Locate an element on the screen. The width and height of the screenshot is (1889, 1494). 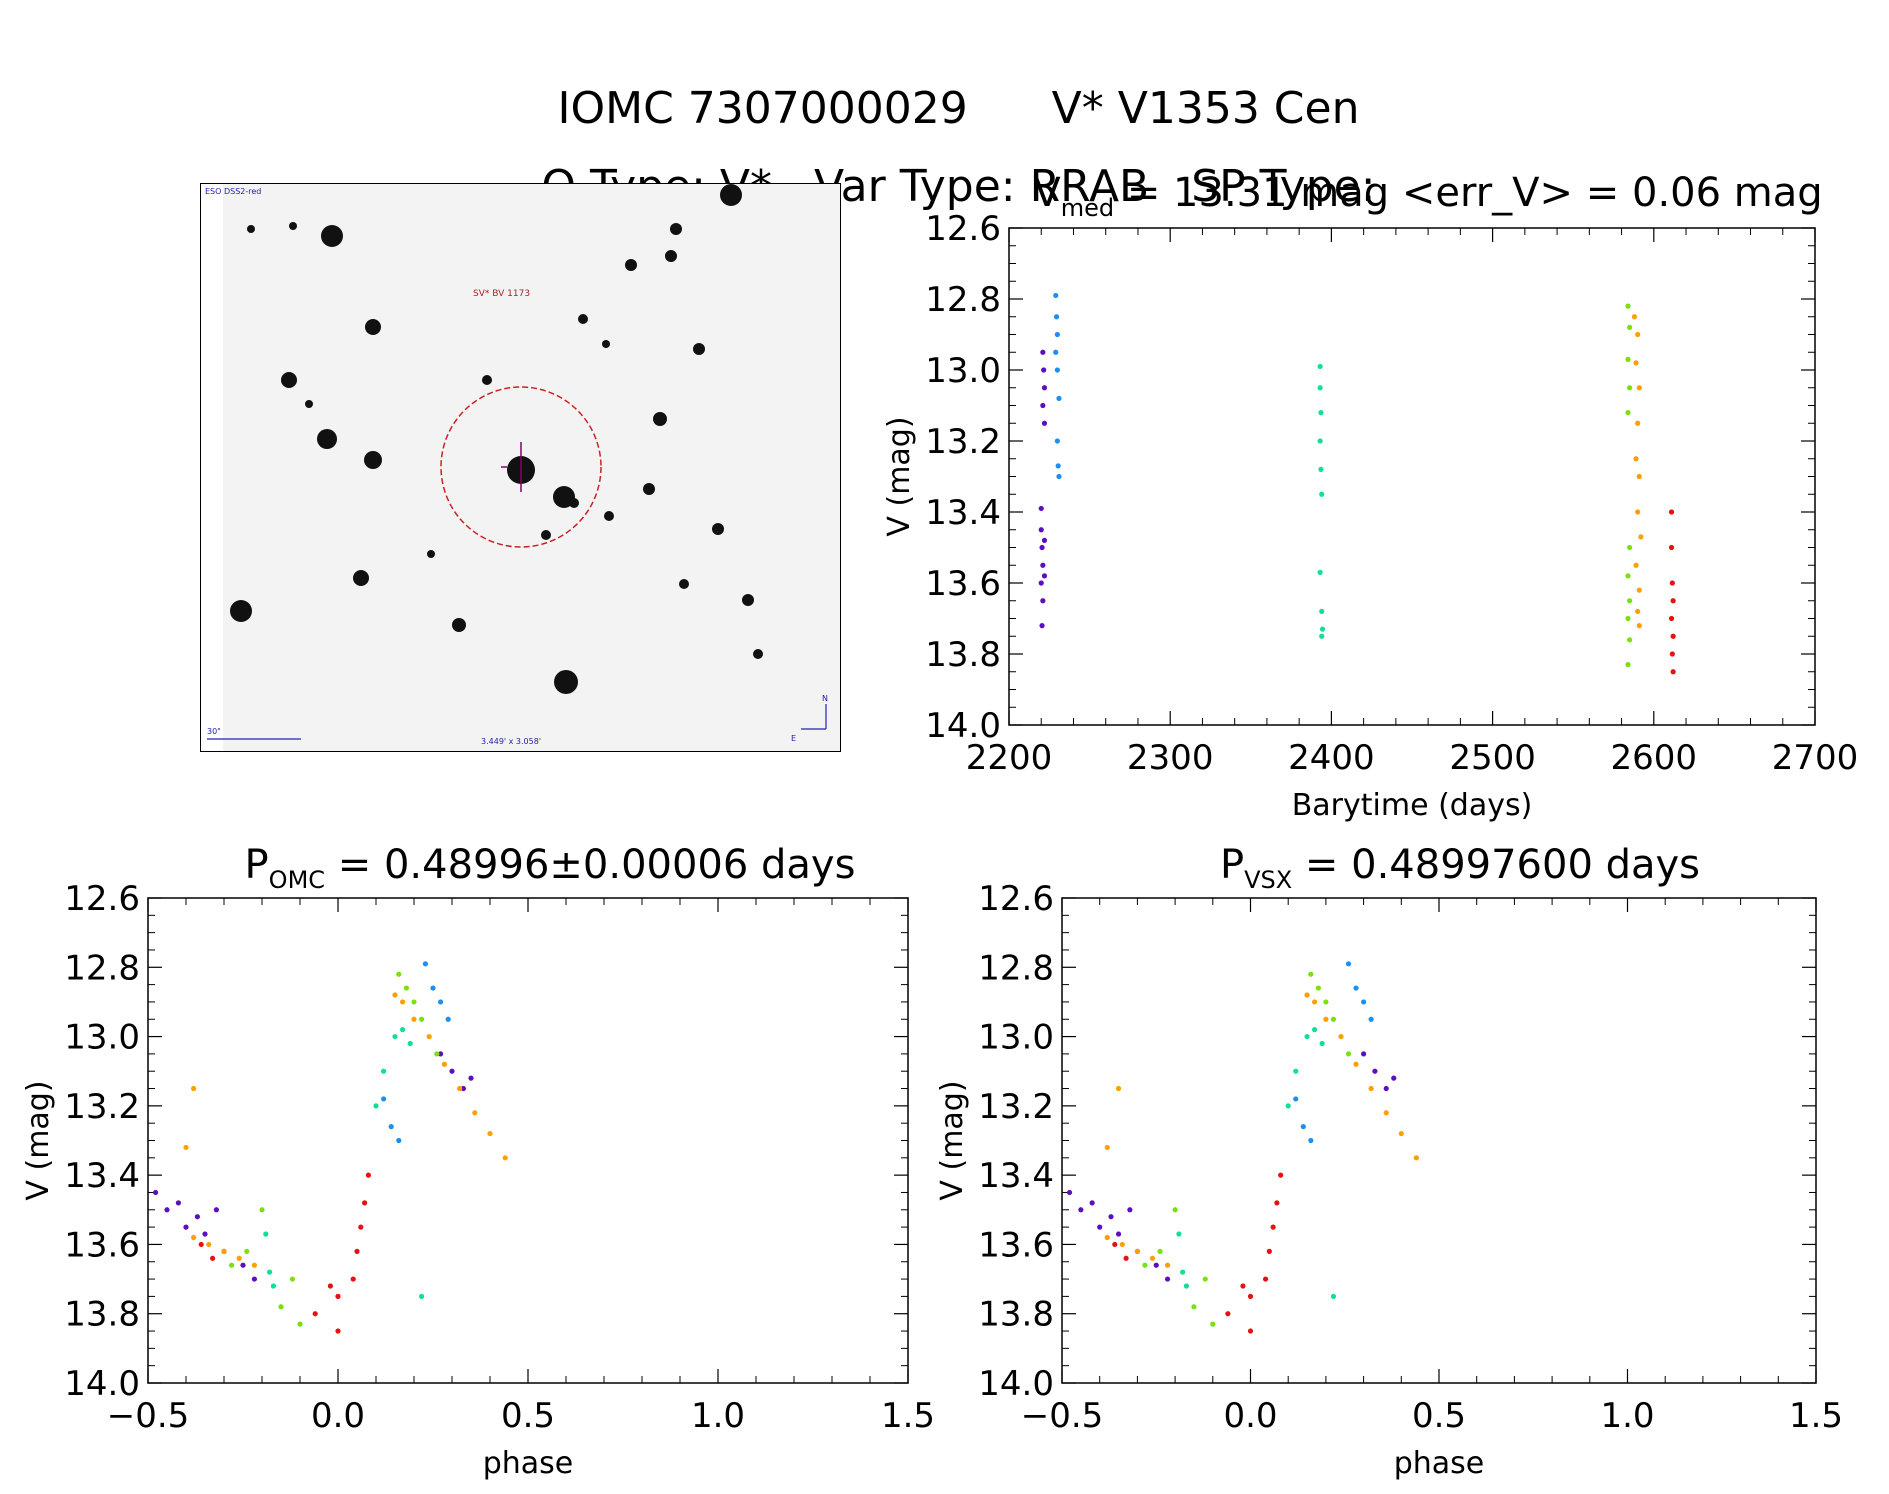
y-tick-label: 13.0 is located at coordinates (1016, 1038).